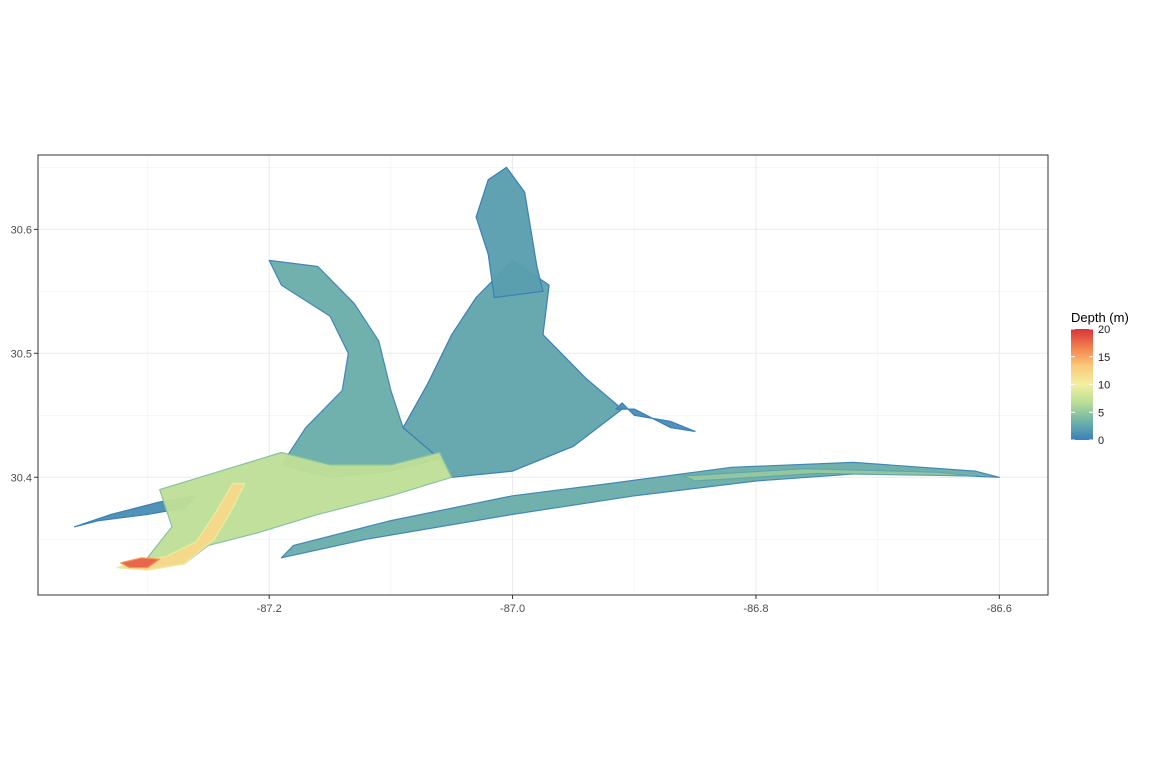 The width and height of the screenshot is (1152, 768). I want to click on legend-ticks: 0 5 10 15 20, so click(1090, 385).